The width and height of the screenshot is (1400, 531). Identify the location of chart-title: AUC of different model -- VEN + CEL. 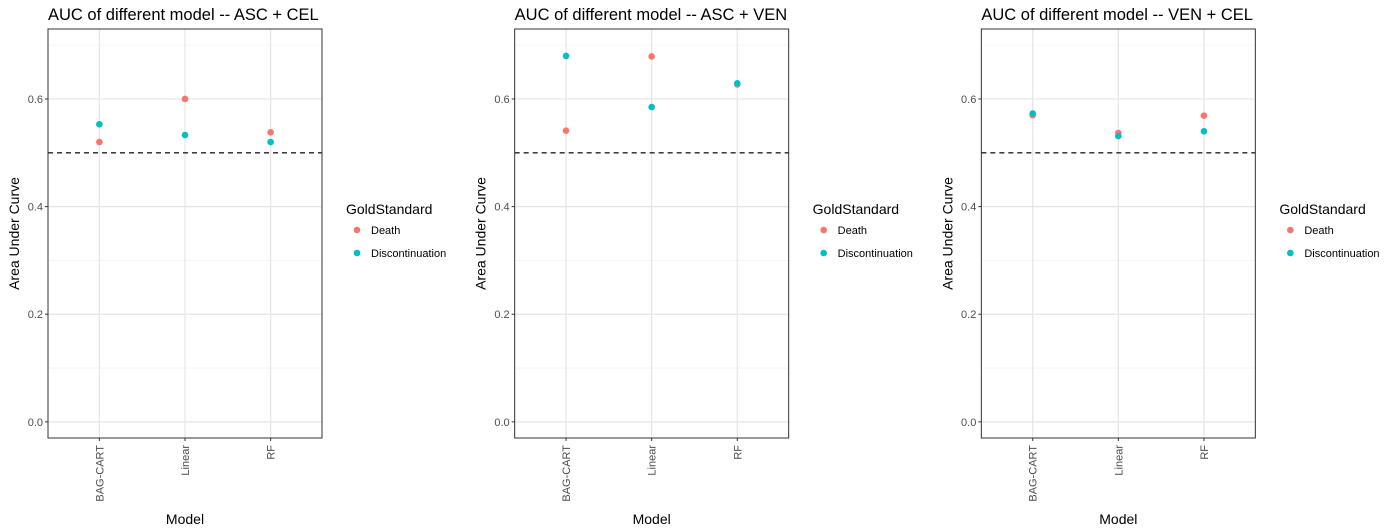
(1117, 15).